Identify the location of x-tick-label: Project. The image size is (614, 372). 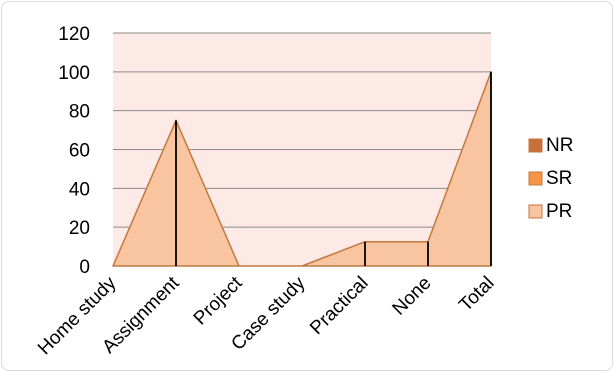
(218, 300).